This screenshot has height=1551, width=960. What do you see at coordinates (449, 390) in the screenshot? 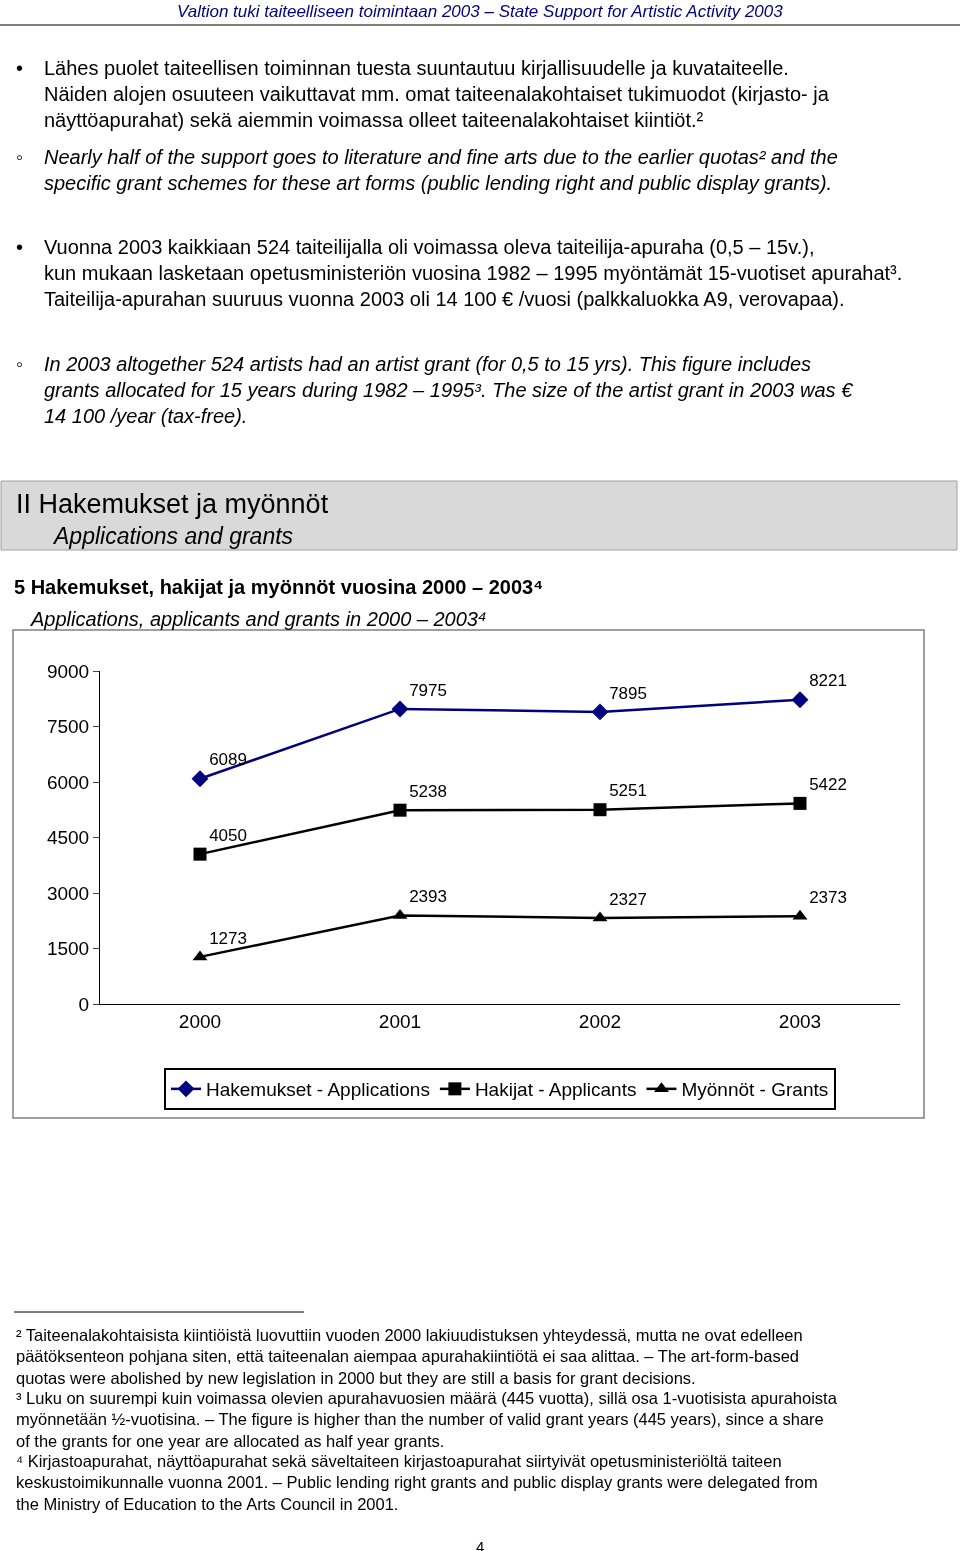
I see `text: In 2003 altogether 524 artists had an artist grant (for 0,5 to 15 yrs). This figure includes grants allocated for 15 years during 1982 – 1995³. The size of the artist grant in 2003 was € 14 100 /year (tax-free).` at bounding box center [449, 390].